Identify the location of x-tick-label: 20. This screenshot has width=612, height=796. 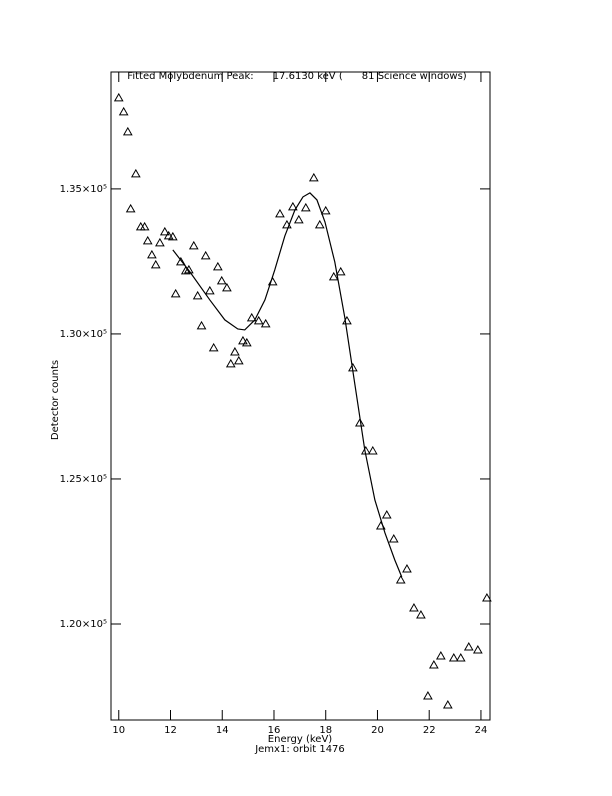
(377, 730).